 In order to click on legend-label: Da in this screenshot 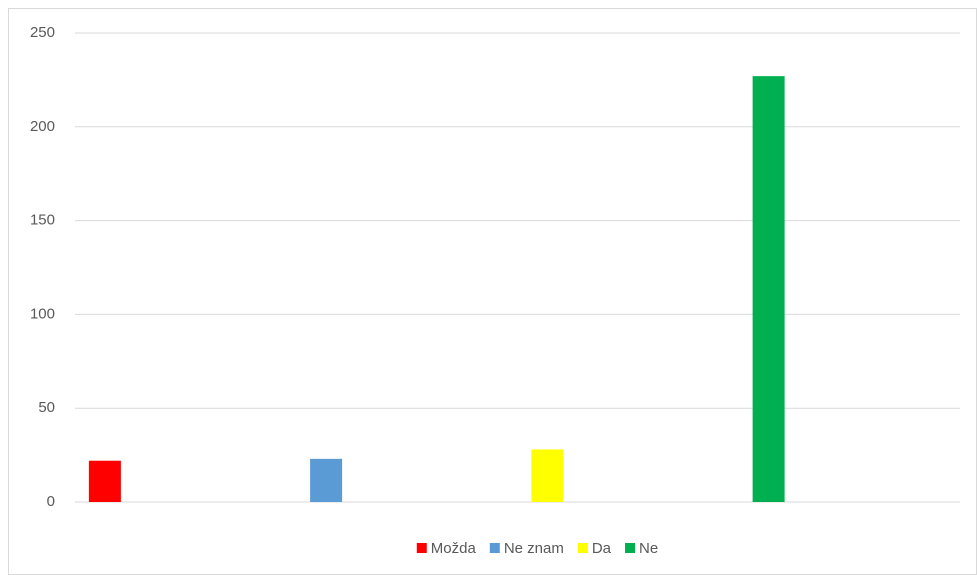, I will do `click(602, 548)`.